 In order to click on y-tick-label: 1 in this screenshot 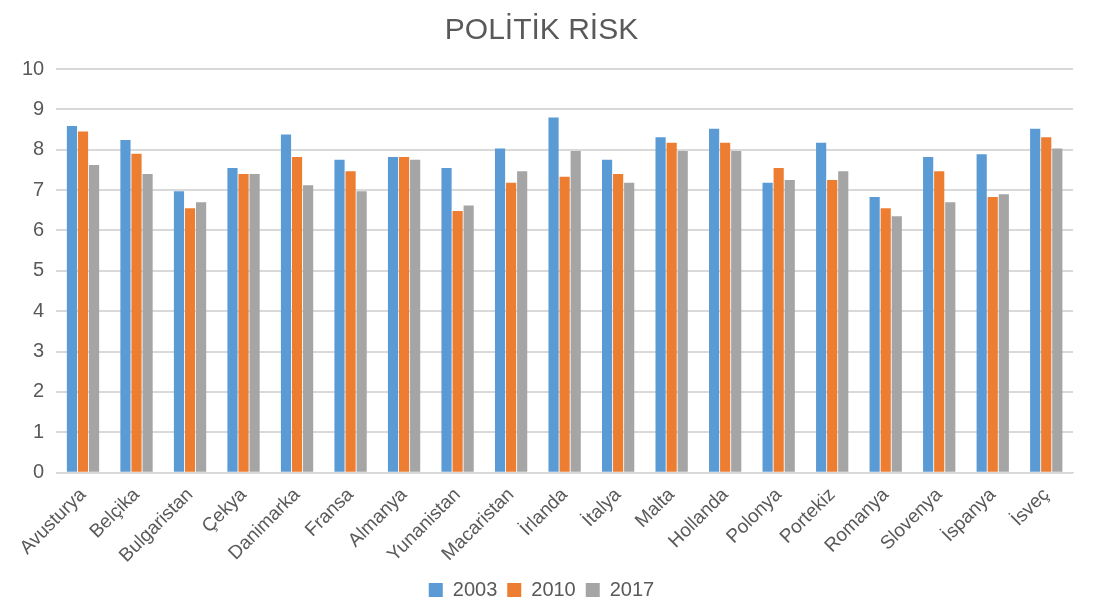, I will do `click(39, 430)`.